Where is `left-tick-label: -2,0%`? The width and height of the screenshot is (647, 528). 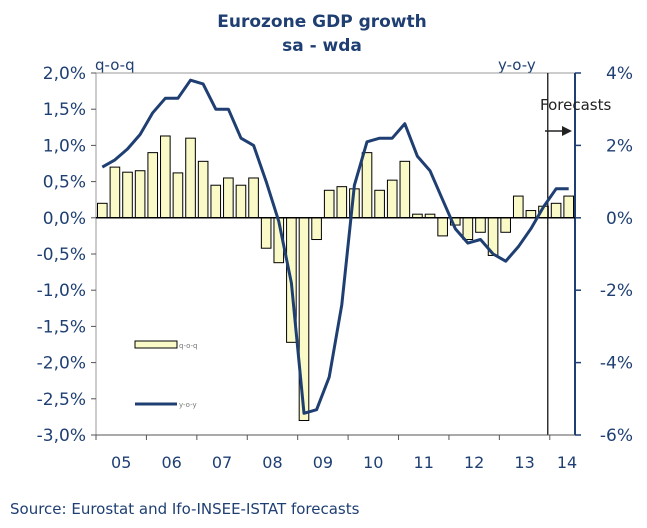 left-tick-label: -2,0% is located at coordinates (61, 364).